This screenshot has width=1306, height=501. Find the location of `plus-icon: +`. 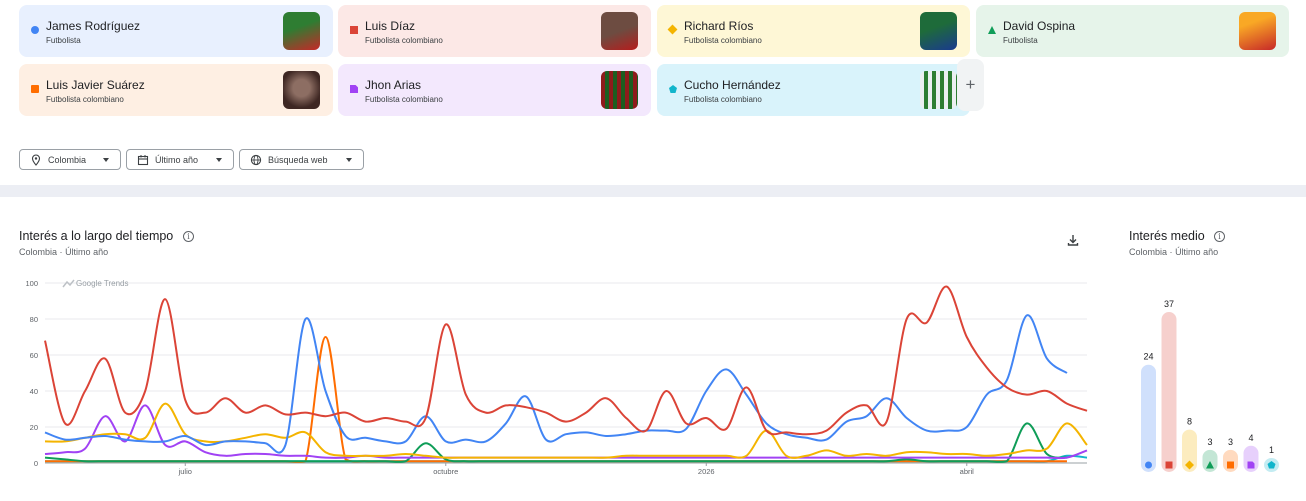

plus-icon: + is located at coordinates (970, 84).